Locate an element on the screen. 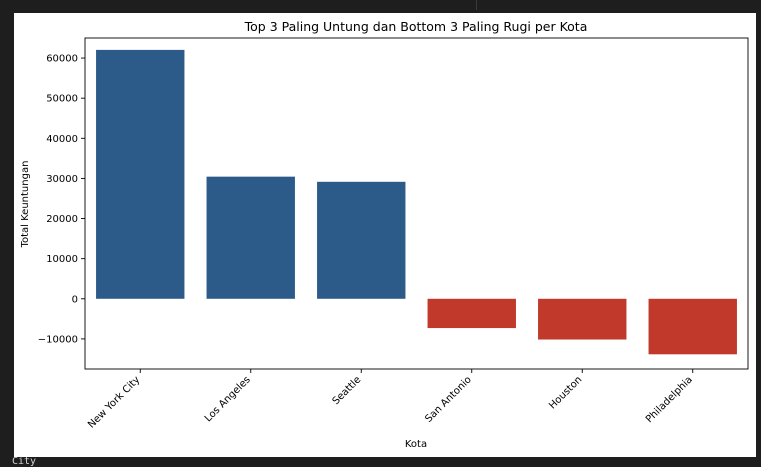 The height and width of the screenshot is (467, 761). x-tick-label: Seattle is located at coordinates (347, 390).